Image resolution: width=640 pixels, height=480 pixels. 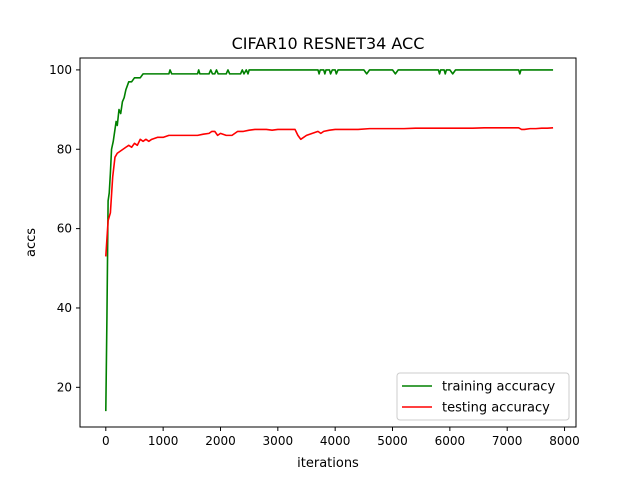 What do you see at coordinates (335, 441) in the screenshot?
I see `x-tick-label: 4000` at bounding box center [335, 441].